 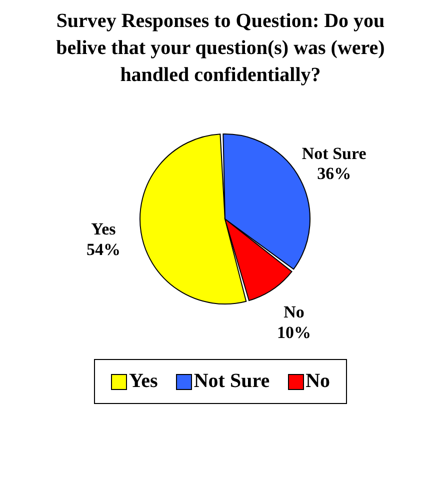 I want to click on legend-label: Yes, so click(x=143, y=381).